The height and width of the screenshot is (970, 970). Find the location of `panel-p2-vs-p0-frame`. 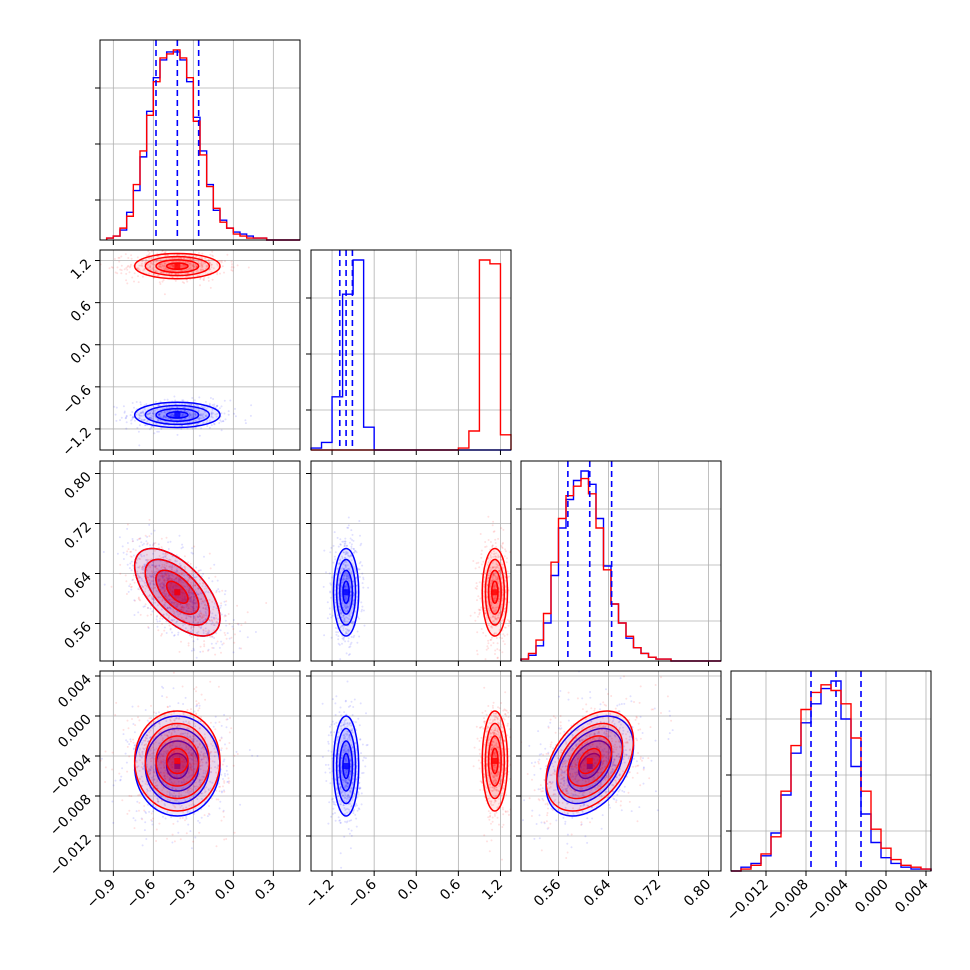

panel-p2-vs-p0-frame is located at coordinates (200, 561).